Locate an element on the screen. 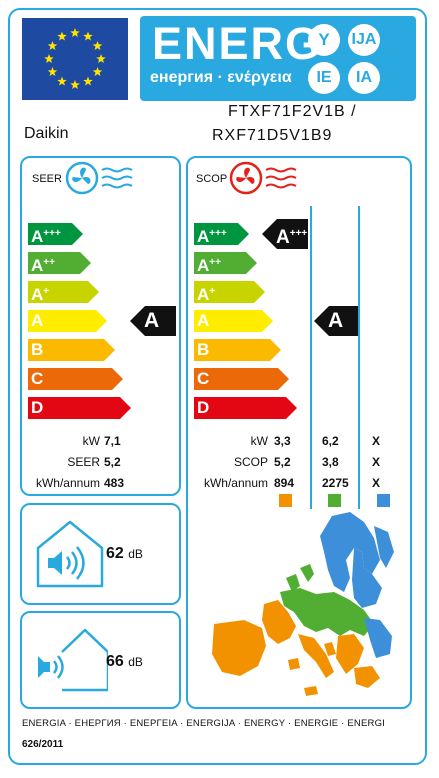  heating-class-label: B is located at coordinates (203, 350).